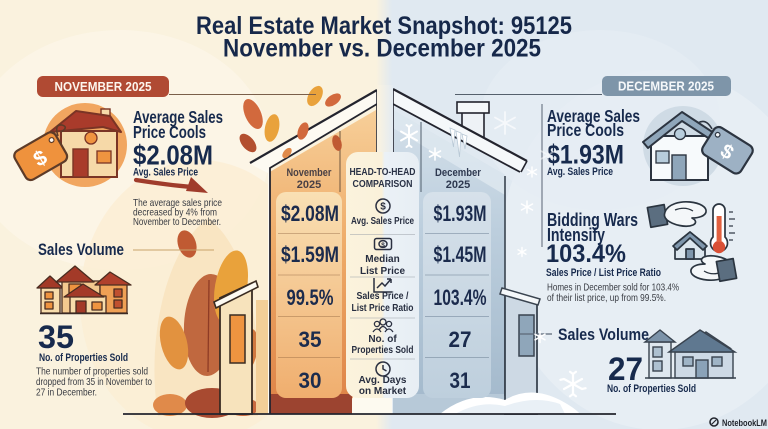  Describe the element at coordinates (94, 382) in the screenshot. I see `svg-text: dropped from 35 in November to` at that location.